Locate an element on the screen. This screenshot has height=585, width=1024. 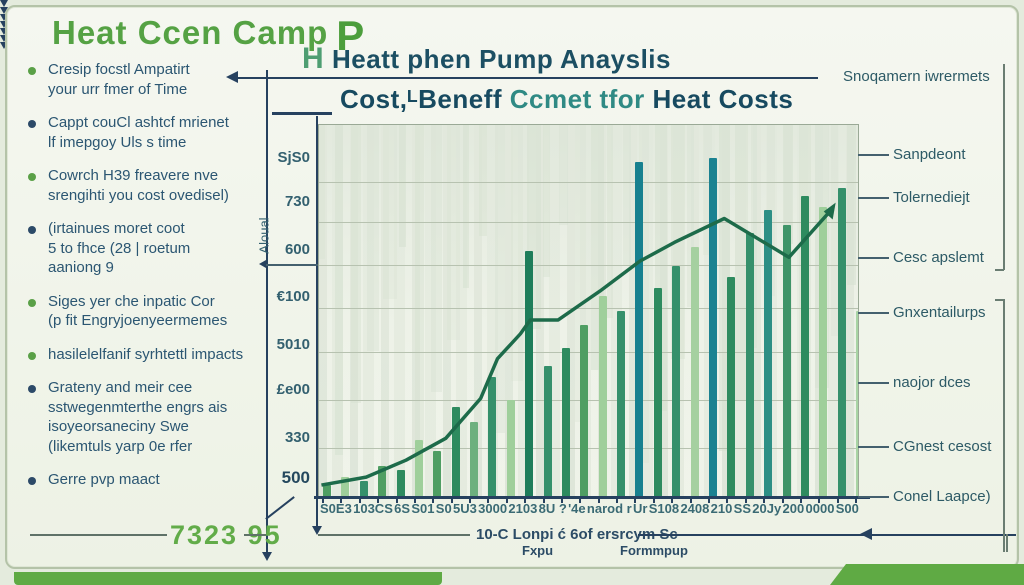
y-tick-label: 330 is located at coordinates (297, 437).